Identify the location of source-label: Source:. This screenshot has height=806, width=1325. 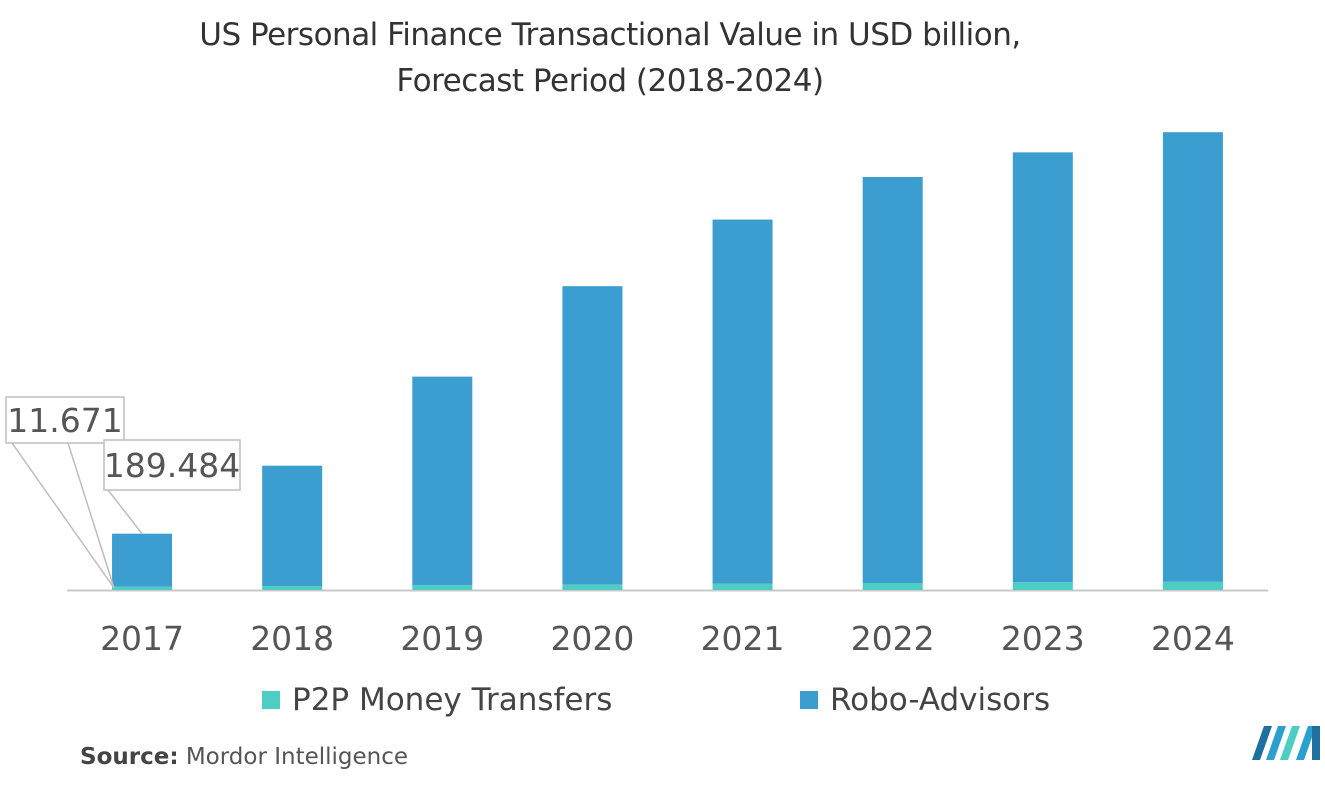
(129, 757).